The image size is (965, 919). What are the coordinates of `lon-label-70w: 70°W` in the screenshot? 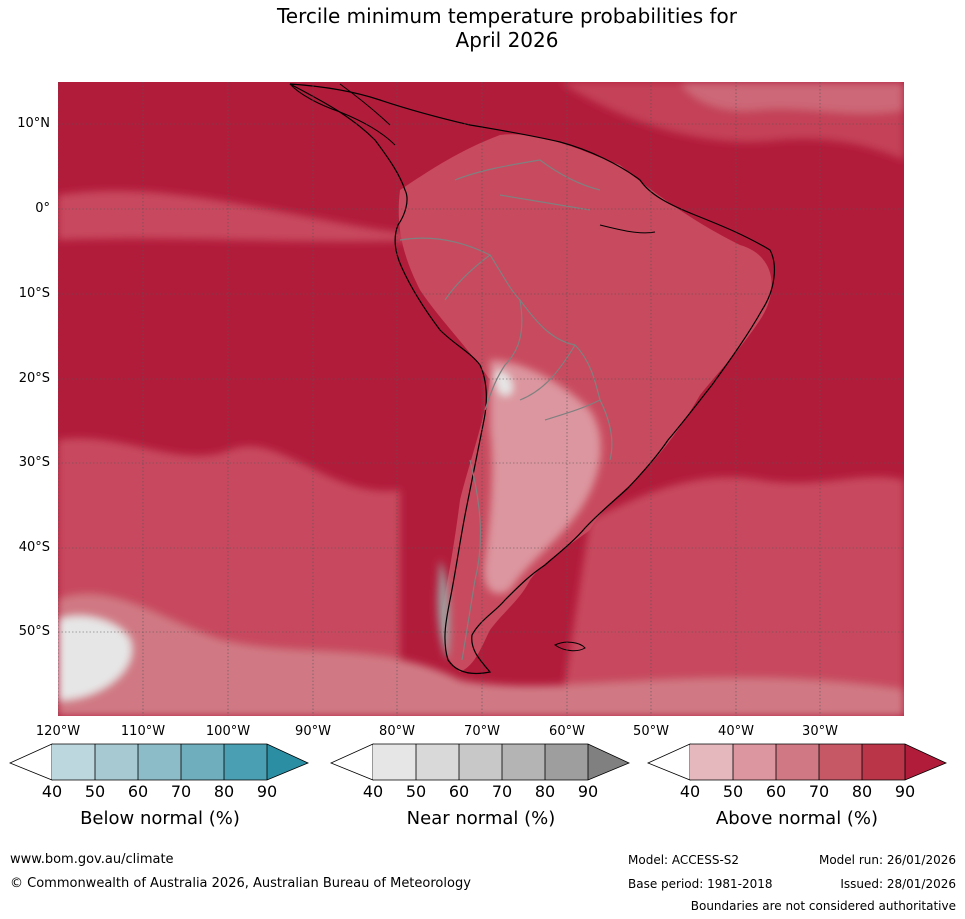 It's located at (482, 731).